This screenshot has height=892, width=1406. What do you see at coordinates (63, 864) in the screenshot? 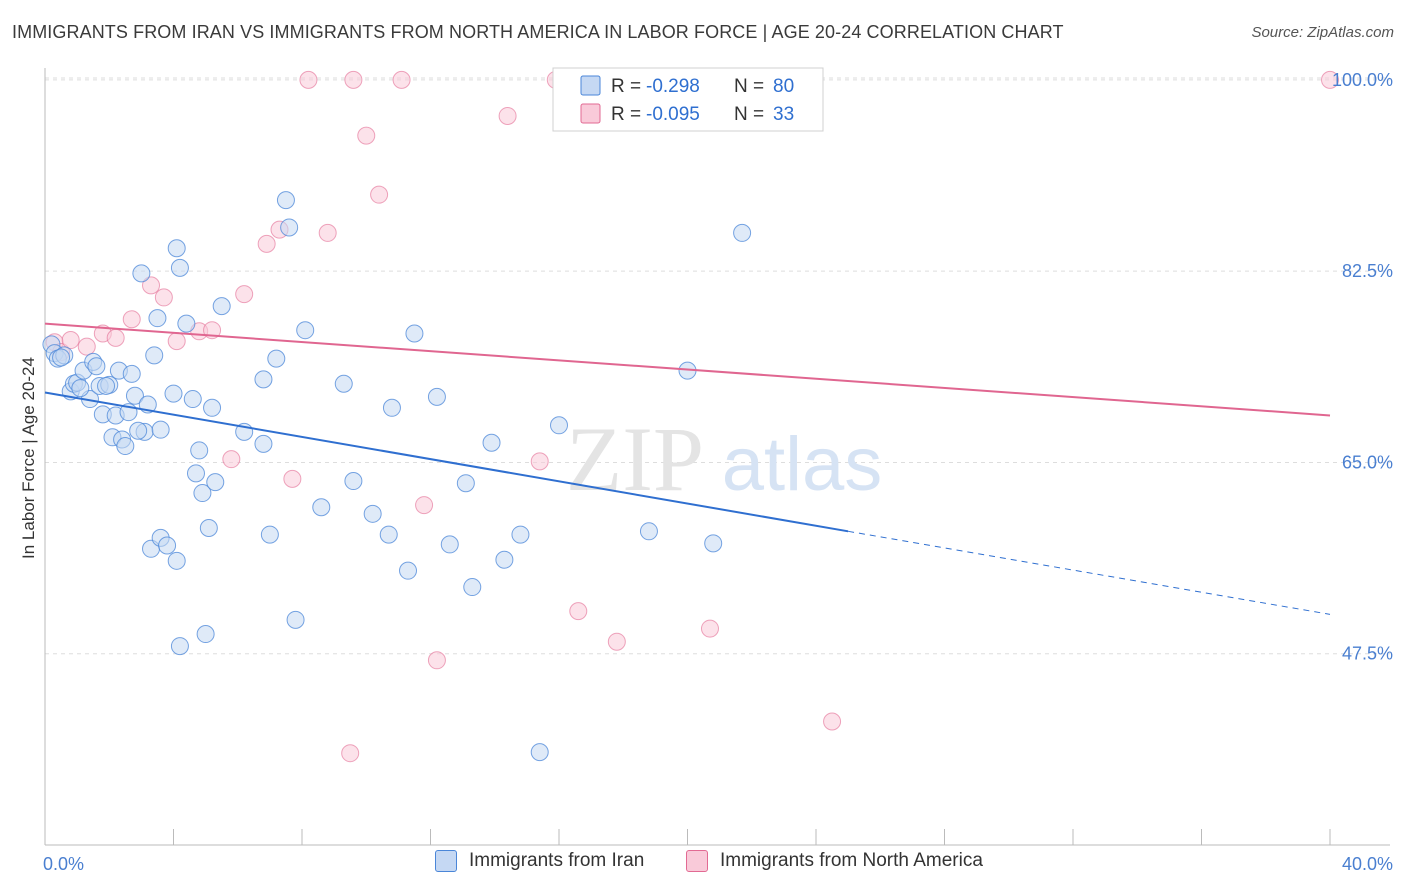
I see `x-tick-label-0: 0.0%` at bounding box center [63, 864].